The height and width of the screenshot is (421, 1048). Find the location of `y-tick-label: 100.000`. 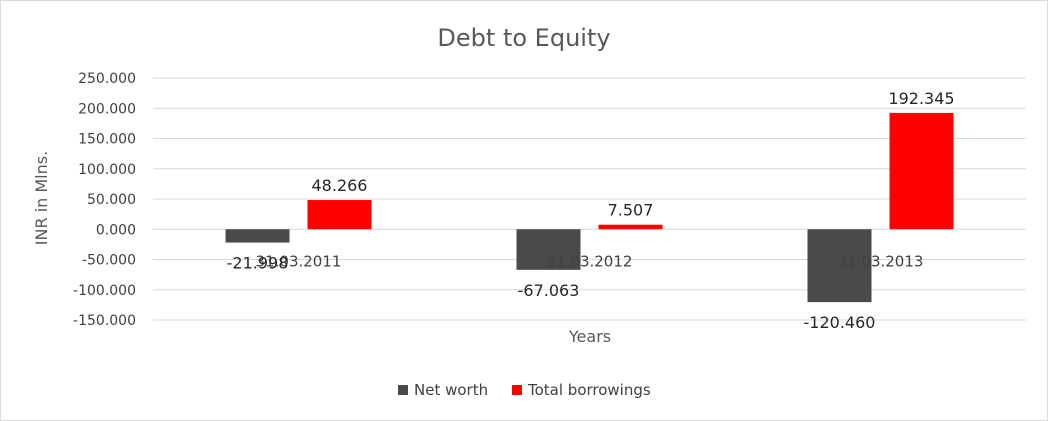

y-tick-label: 100.000 is located at coordinates (107, 170).